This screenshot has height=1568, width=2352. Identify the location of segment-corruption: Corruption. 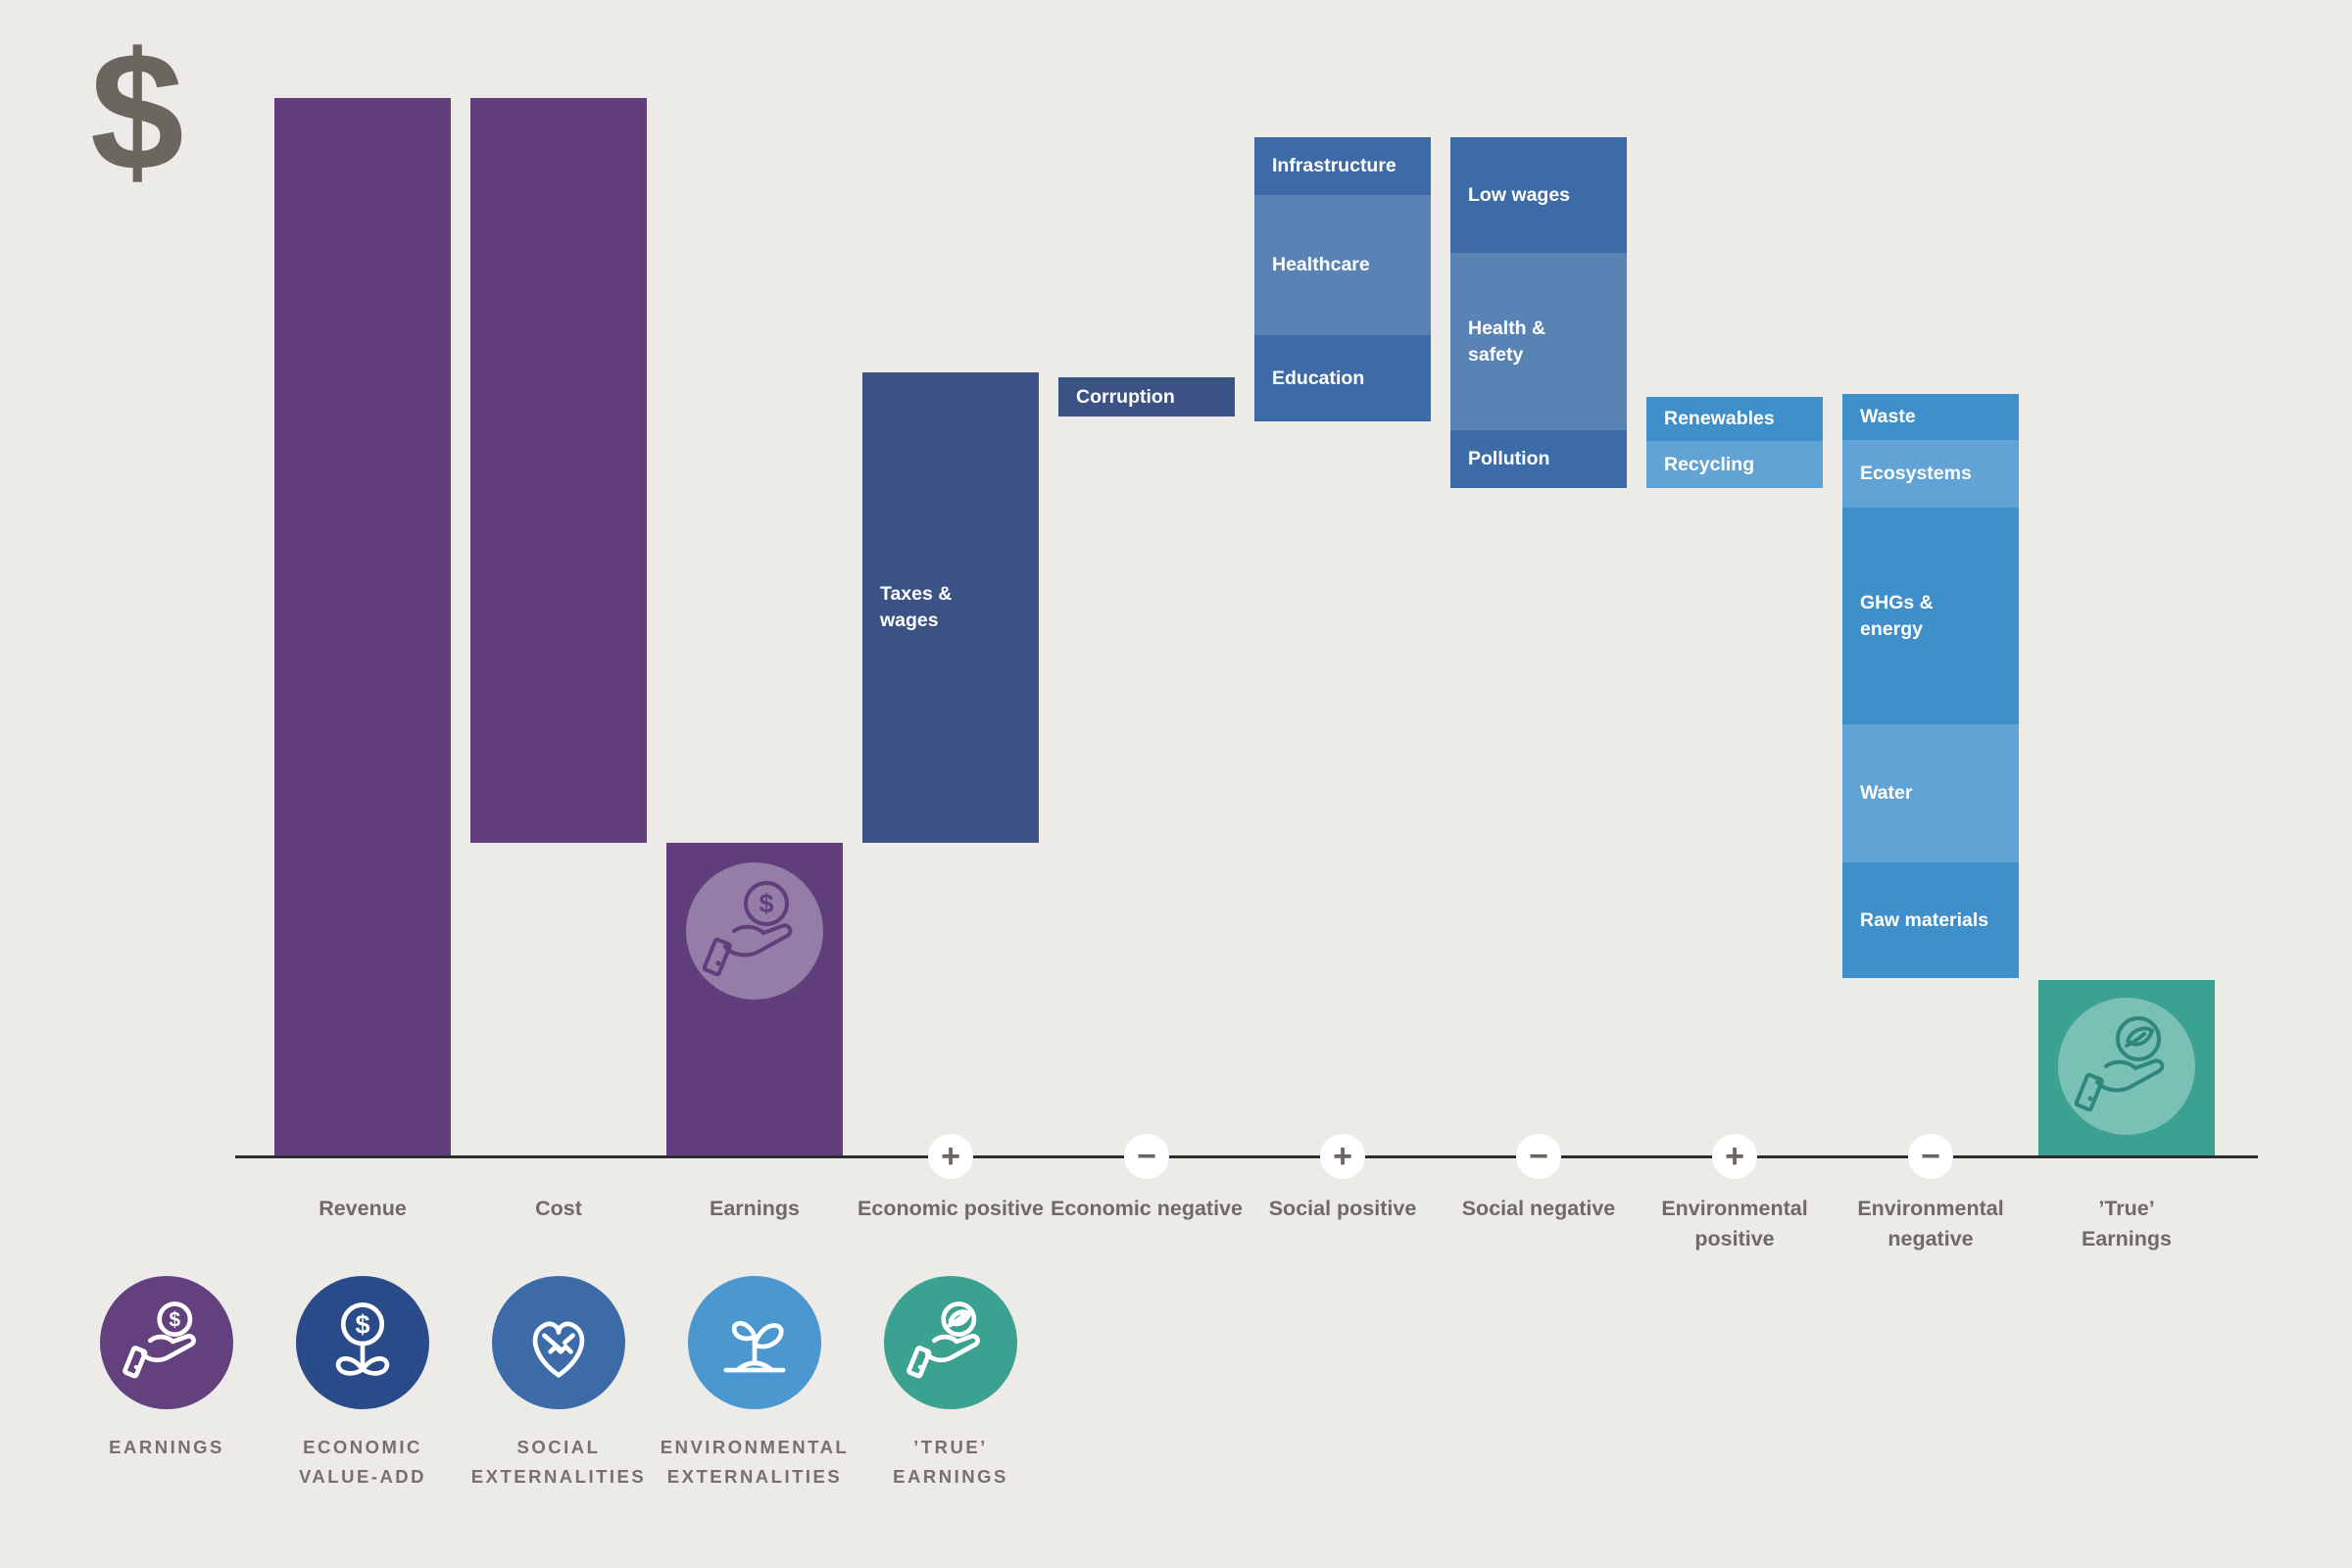
(1146, 396).